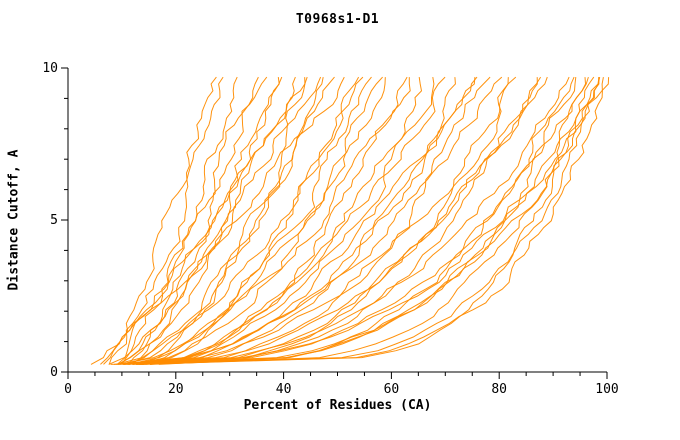 This screenshot has height=440, width=680. What do you see at coordinates (54, 220) in the screenshot?
I see `y-tick-label: 5` at bounding box center [54, 220].